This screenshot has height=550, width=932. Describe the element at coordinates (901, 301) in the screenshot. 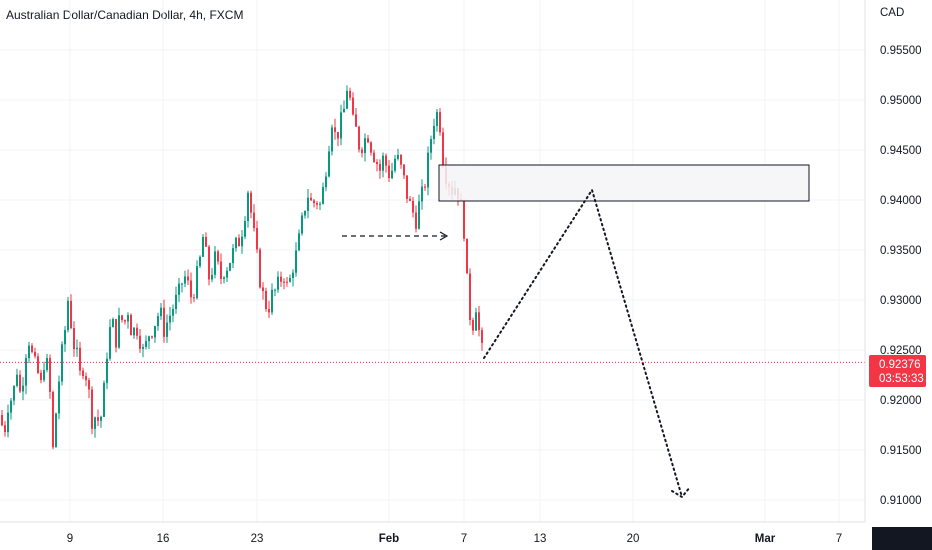

I see `y-tick-label: 0.93000` at that location.